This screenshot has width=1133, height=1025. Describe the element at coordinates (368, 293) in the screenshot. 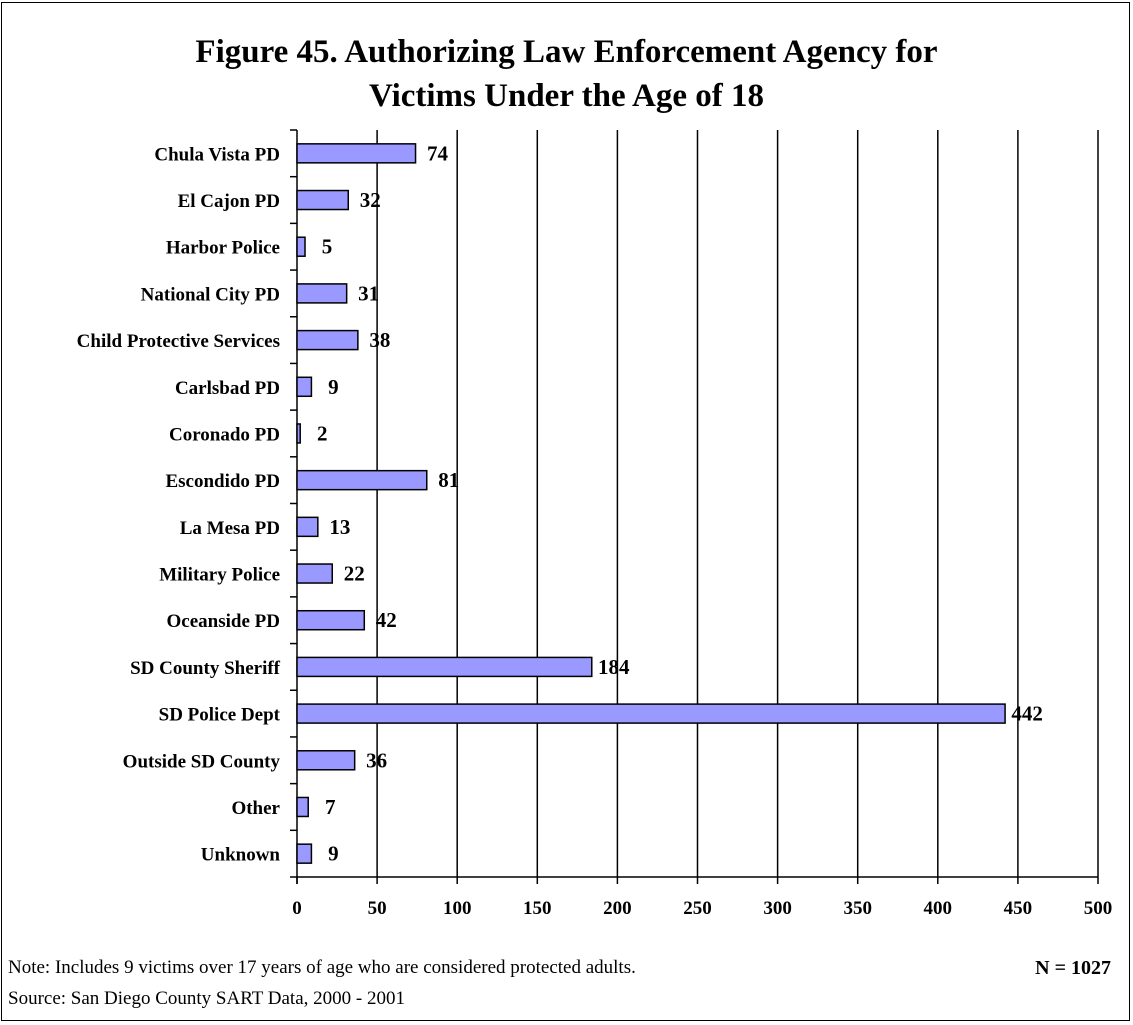

I see `data-label: 31` at that location.